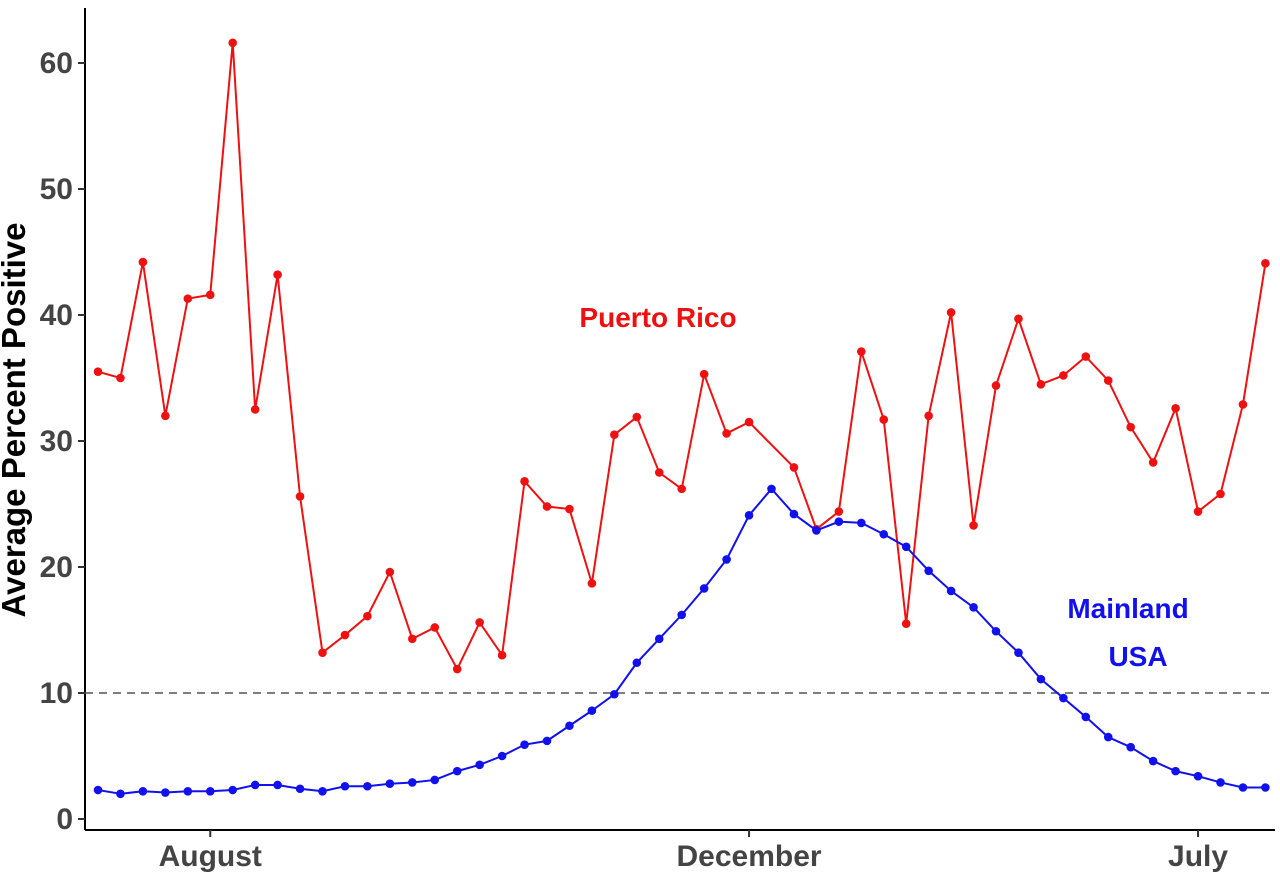  Describe the element at coordinates (64, 819) in the screenshot. I see `y-tick-label: 0` at that location.